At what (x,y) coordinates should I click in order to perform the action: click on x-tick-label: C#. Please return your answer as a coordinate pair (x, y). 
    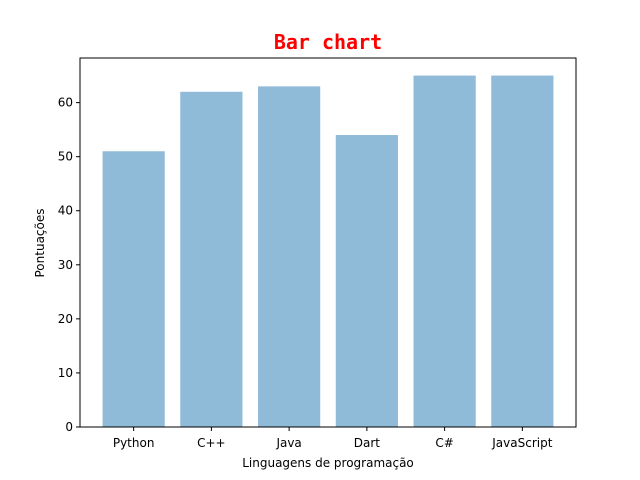
    Looking at the image, I should click on (444, 443).